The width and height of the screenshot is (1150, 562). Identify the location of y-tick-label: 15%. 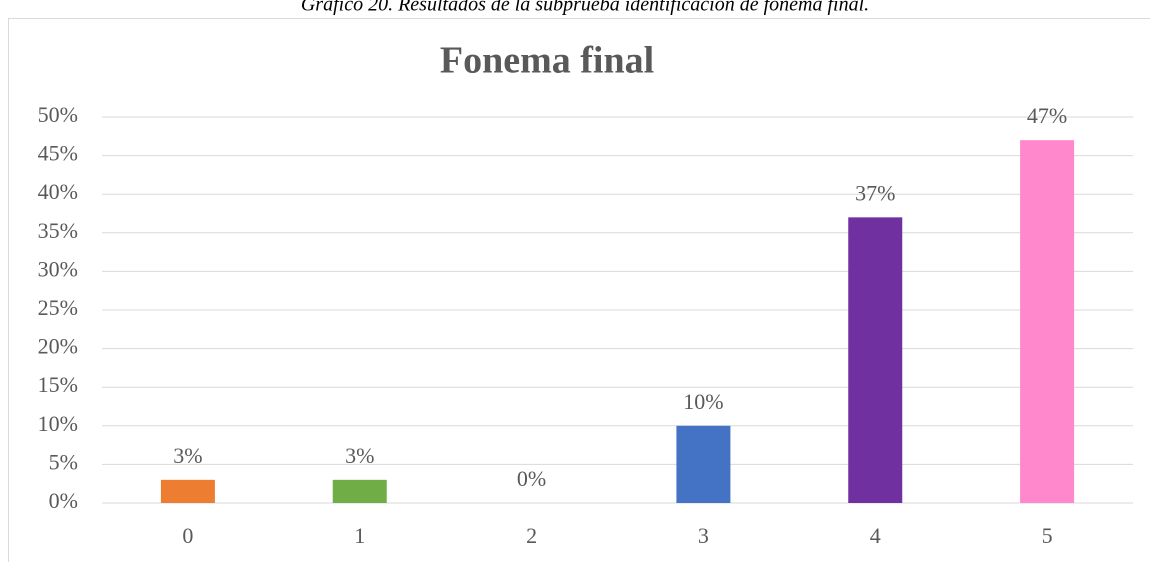
(58, 384).